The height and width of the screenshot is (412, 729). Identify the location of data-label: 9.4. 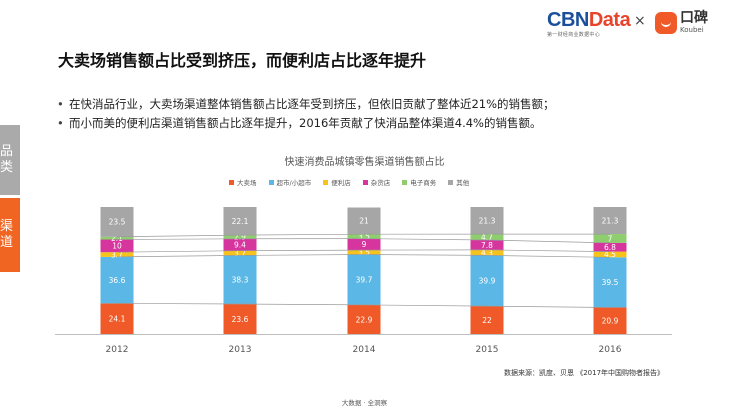
(240, 245).